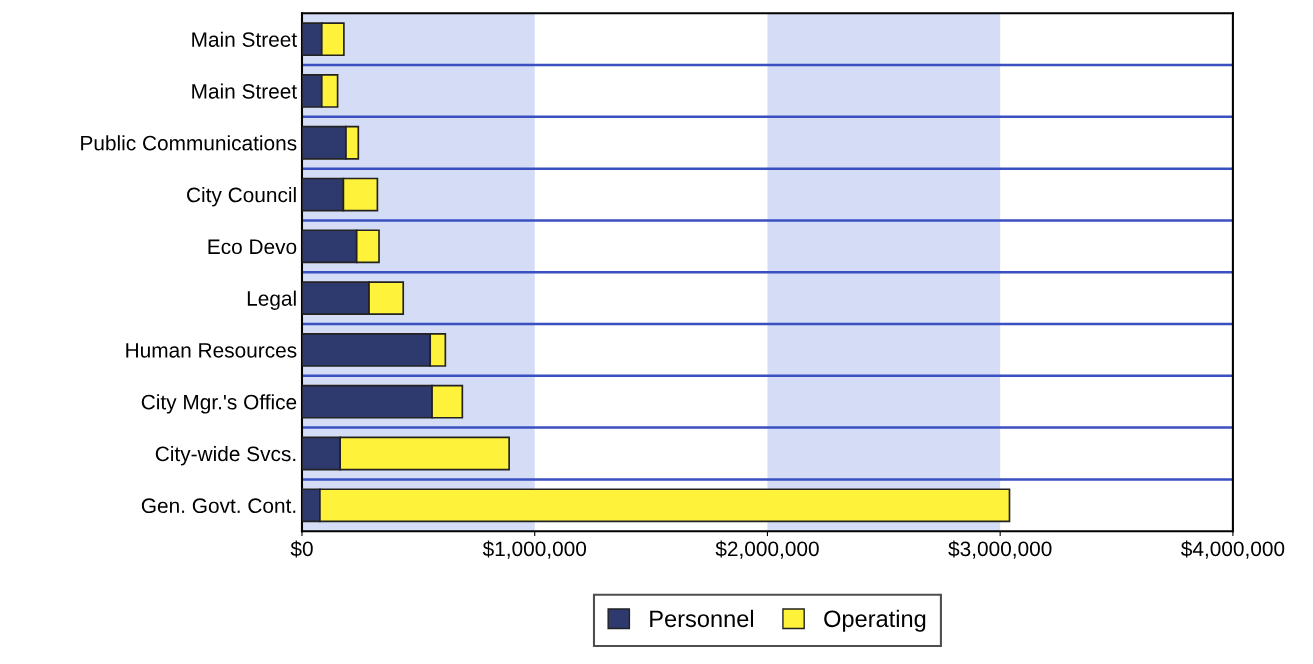 The image size is (1313, 664). What do you see at coordinates (252, 247) in the screenshot?
I see `y-tick-label: Eco Devo` at bounding box center [252, 247].